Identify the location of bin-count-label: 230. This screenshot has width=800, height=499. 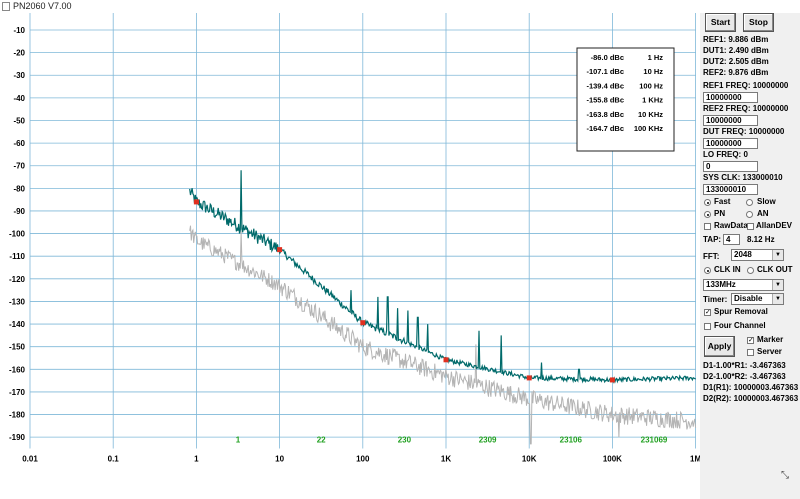
(405, 440).